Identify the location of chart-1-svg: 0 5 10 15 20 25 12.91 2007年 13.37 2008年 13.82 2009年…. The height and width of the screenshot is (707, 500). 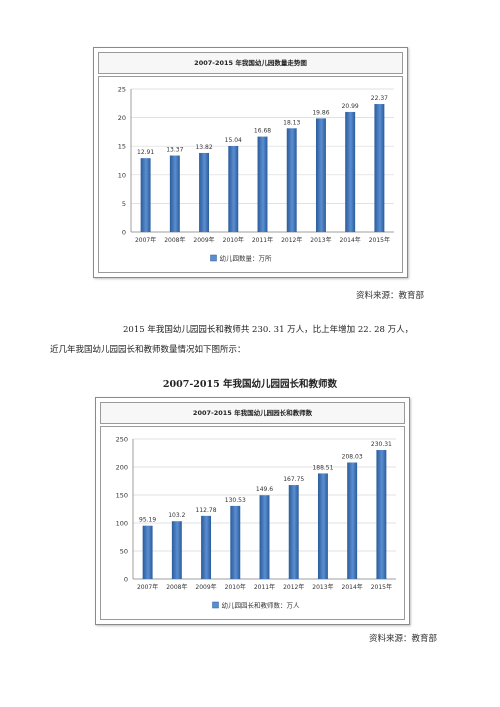
(256, 174).